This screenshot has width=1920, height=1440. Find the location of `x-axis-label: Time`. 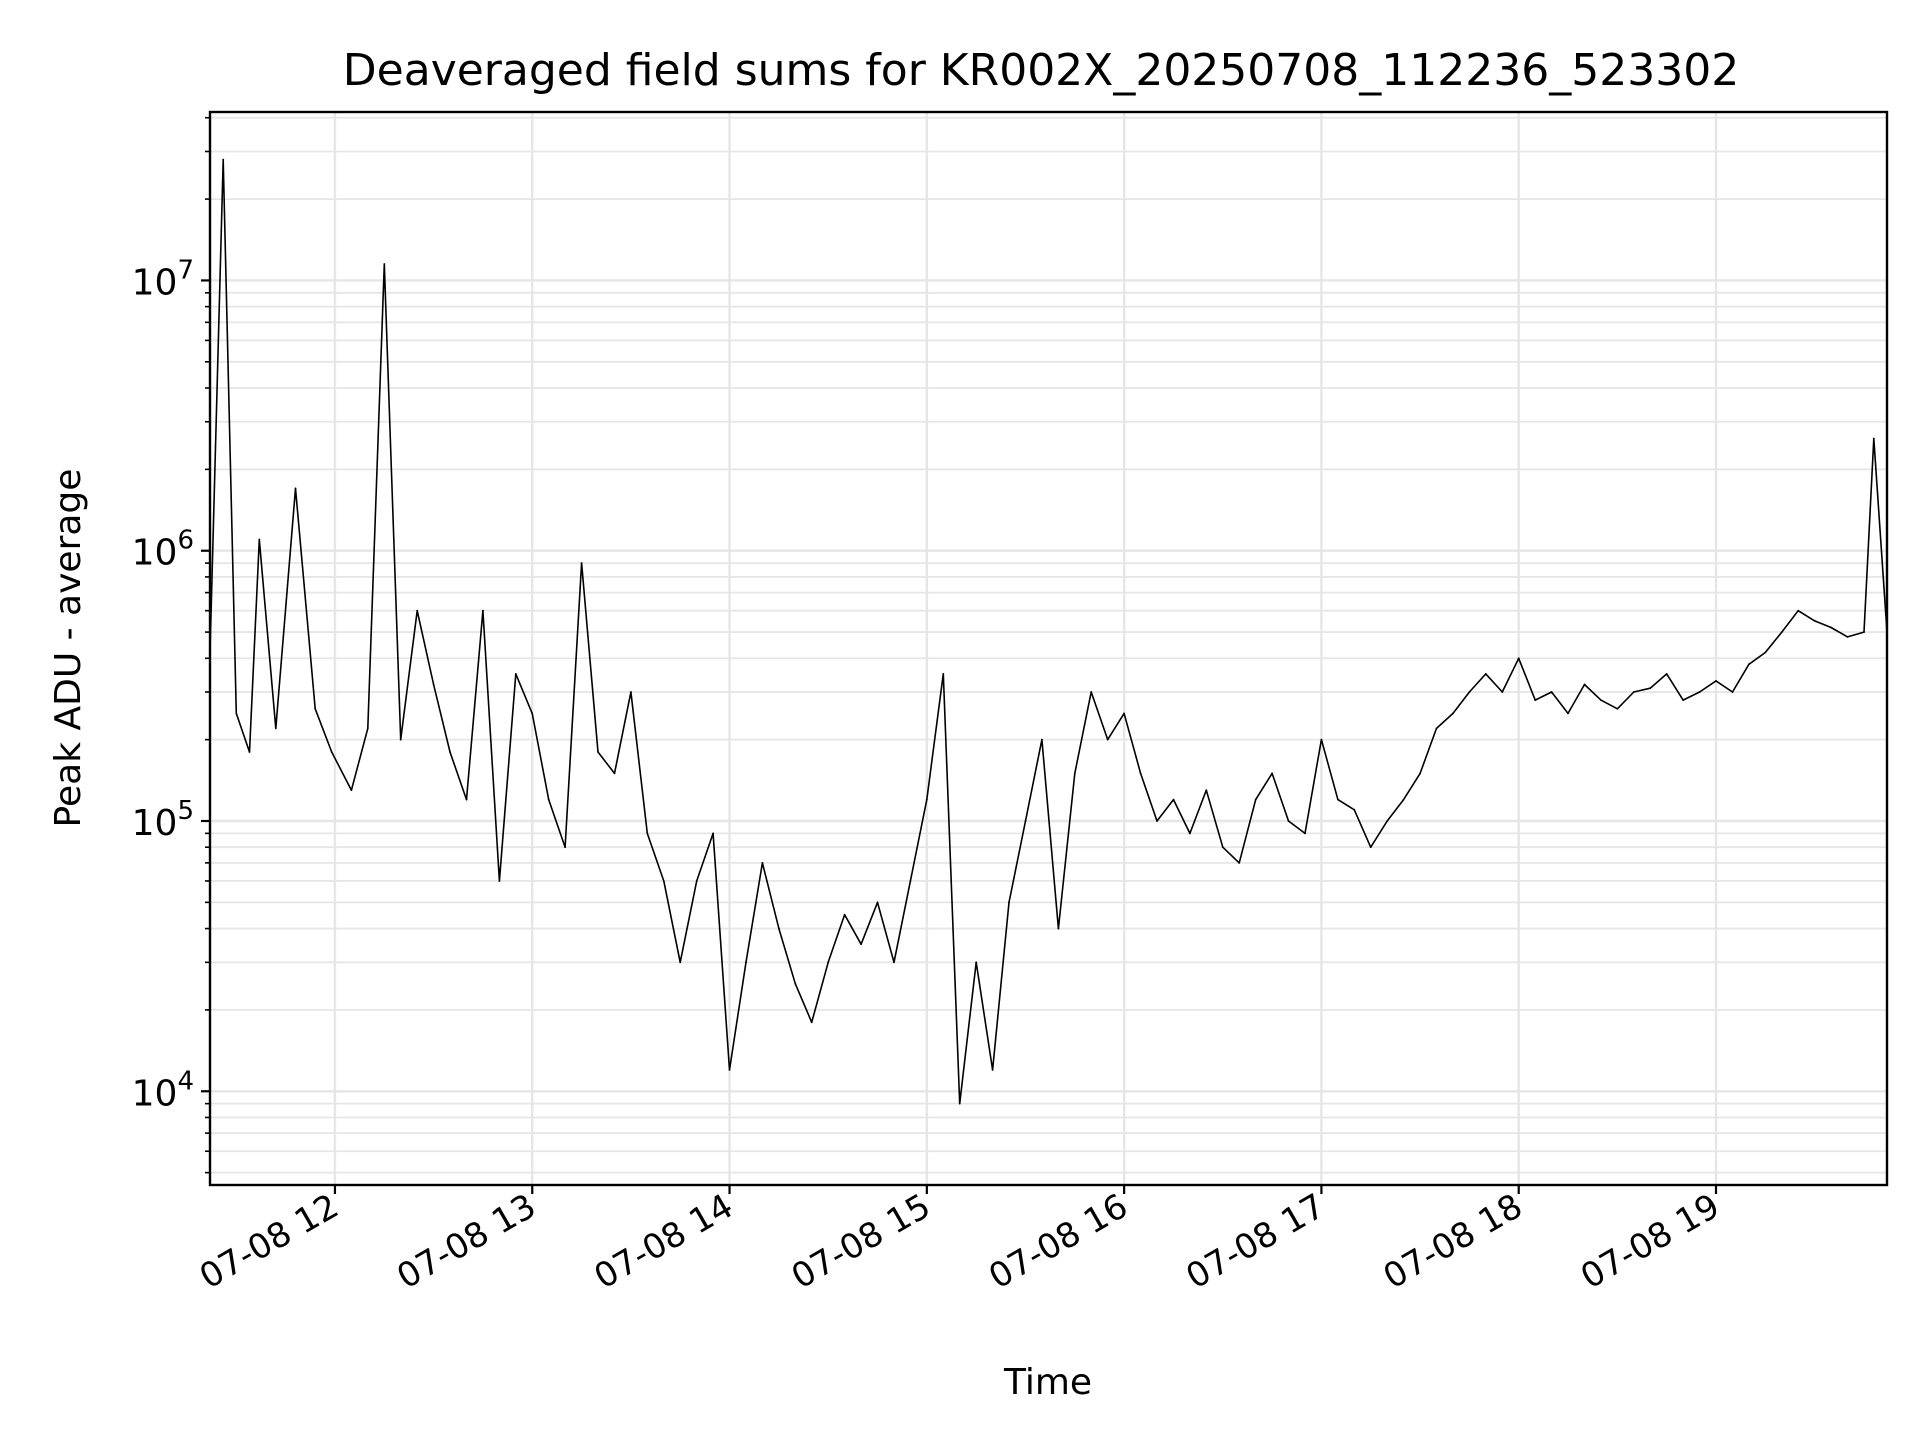

x-axis-label: Time is located at coordinates (1047, 1382).